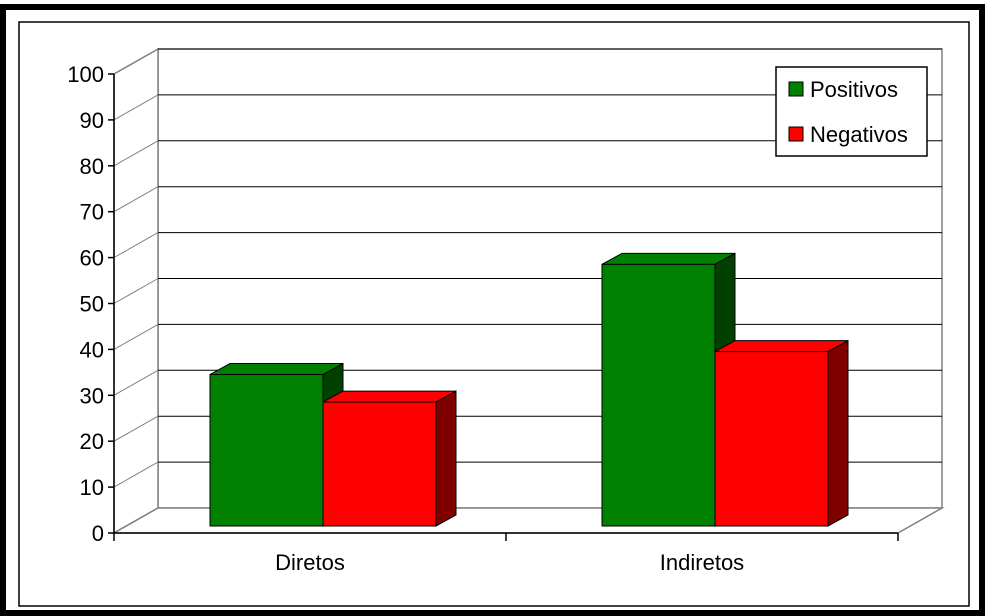  I want to click on y-tick-label: 80, so click(92, 166).